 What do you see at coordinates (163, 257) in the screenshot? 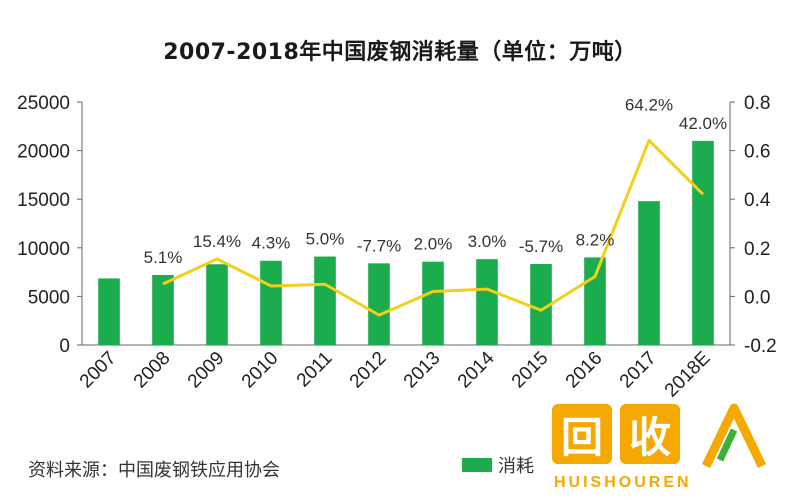
I see `data-label: 5.1%` at bounding box center [163, 257].